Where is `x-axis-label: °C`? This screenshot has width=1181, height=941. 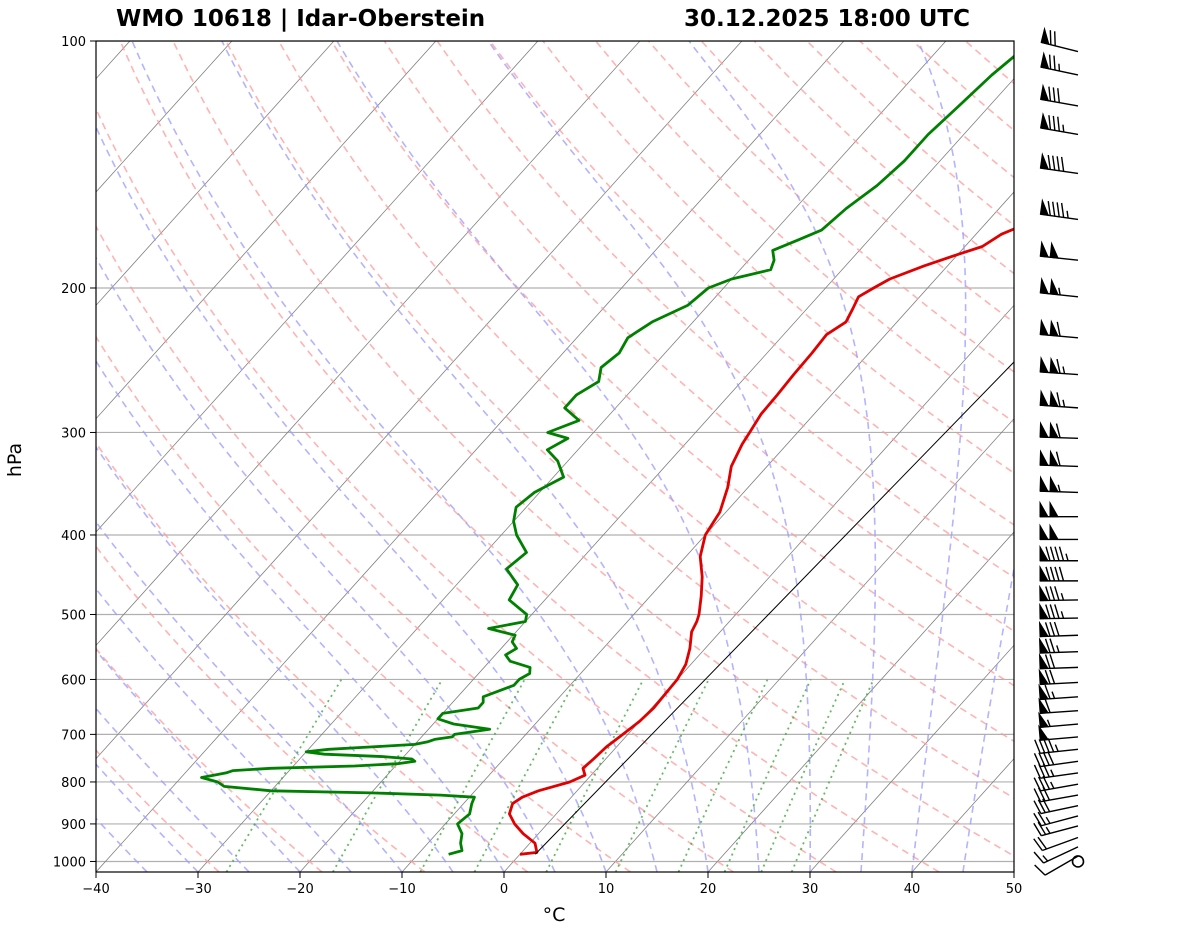 x-axis-label: °C is located at coordinates (554, 915).